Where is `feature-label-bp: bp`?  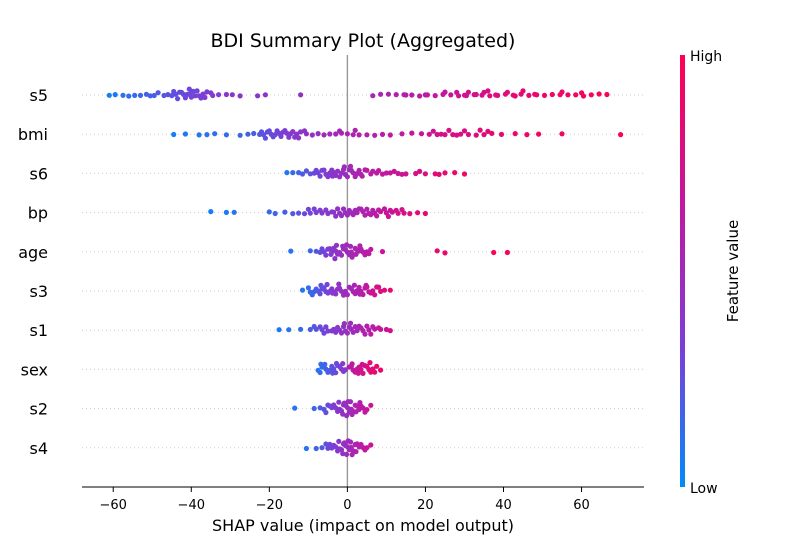
feature-label-bp: bp is located at coordinates (38, 213).